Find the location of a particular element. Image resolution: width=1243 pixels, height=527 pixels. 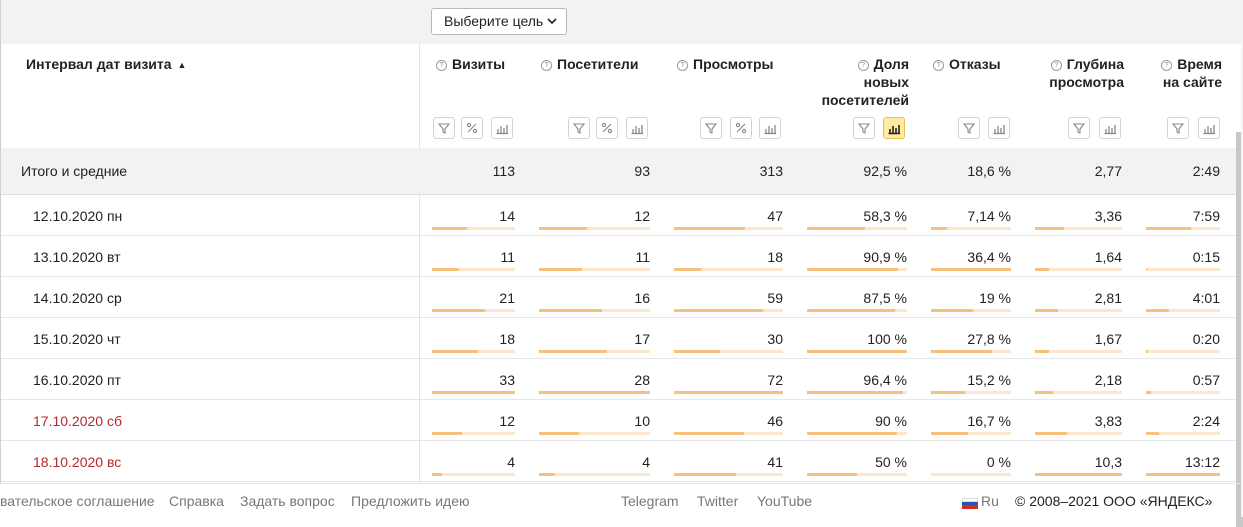

row-cell-views: 18 is located at coordinates (775, 257).